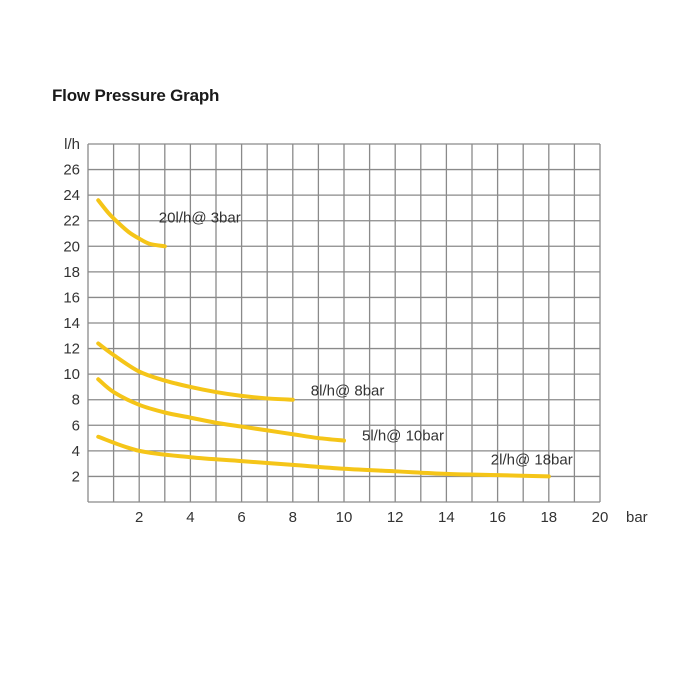  What do you see at coordinates (344, 517) in the screenshot?
I see `x-tick-label: 10` at bounding box center [344, 517].